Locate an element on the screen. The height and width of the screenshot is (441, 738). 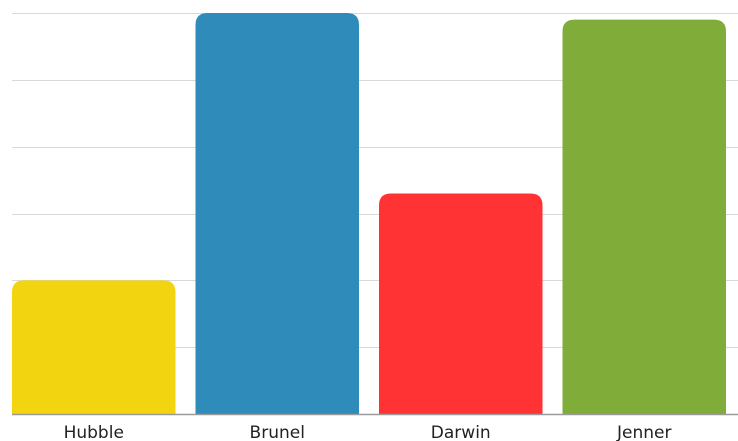
bar-darwin is located at coordinates (461, 303).